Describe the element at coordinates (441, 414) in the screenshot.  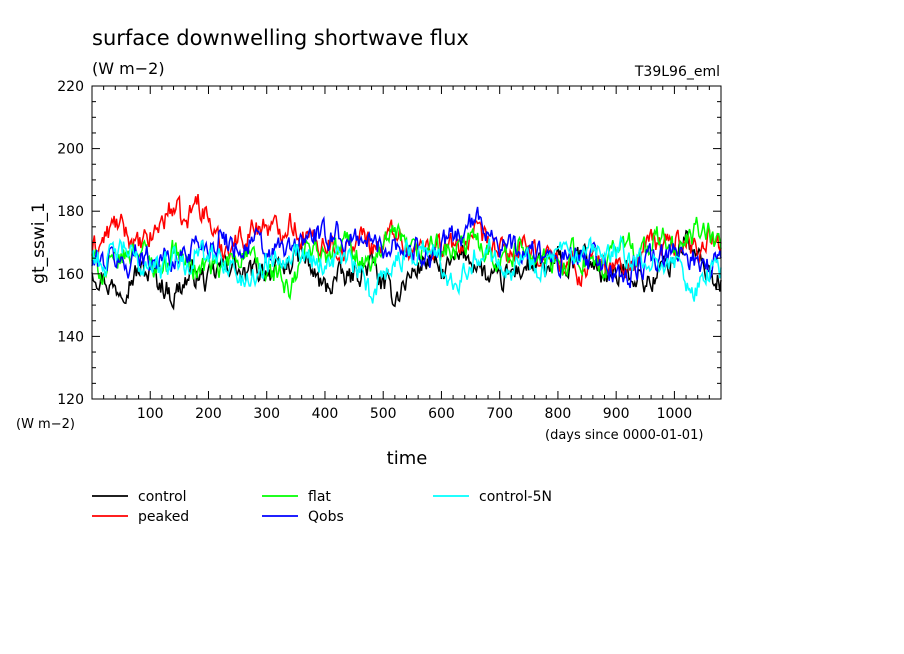
I see `x-tick-label: 600` at that location.